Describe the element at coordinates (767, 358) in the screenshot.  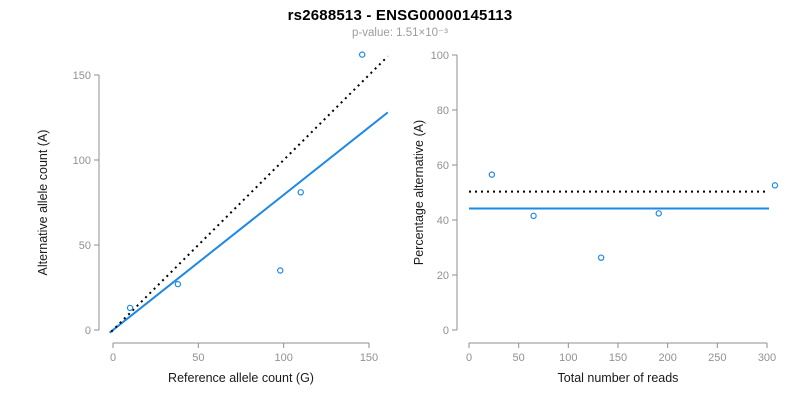
I see `x-tick-label: 300` at that location.